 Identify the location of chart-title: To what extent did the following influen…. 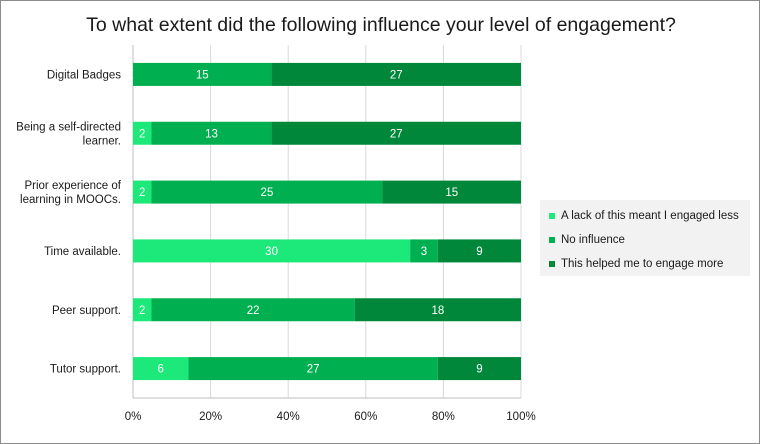
(381, 25).